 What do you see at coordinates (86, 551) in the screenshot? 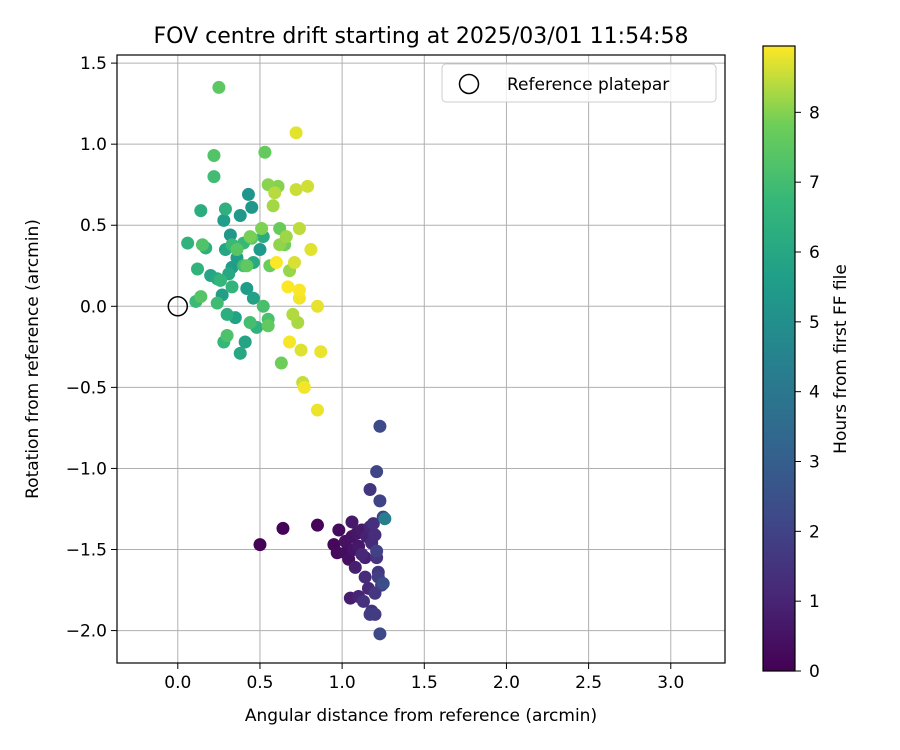
I see `y-tick-label: −1.5` at bounding box center [86, 551].